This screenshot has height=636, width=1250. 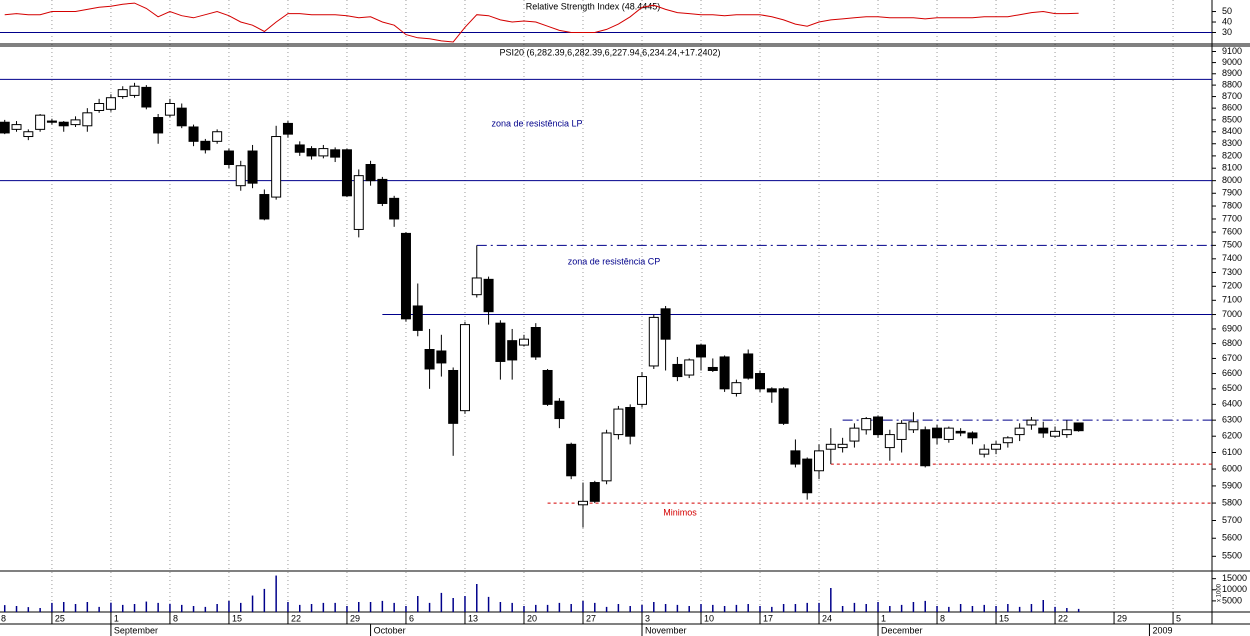 I want to click on y-tick-label: 7400, so click(x=1232, y=258).